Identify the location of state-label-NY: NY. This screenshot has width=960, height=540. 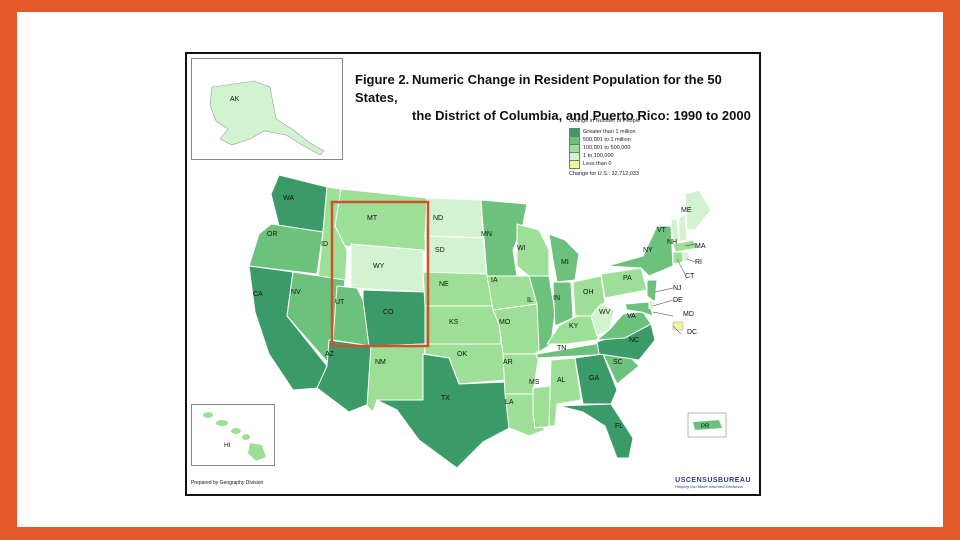
(648, 250).